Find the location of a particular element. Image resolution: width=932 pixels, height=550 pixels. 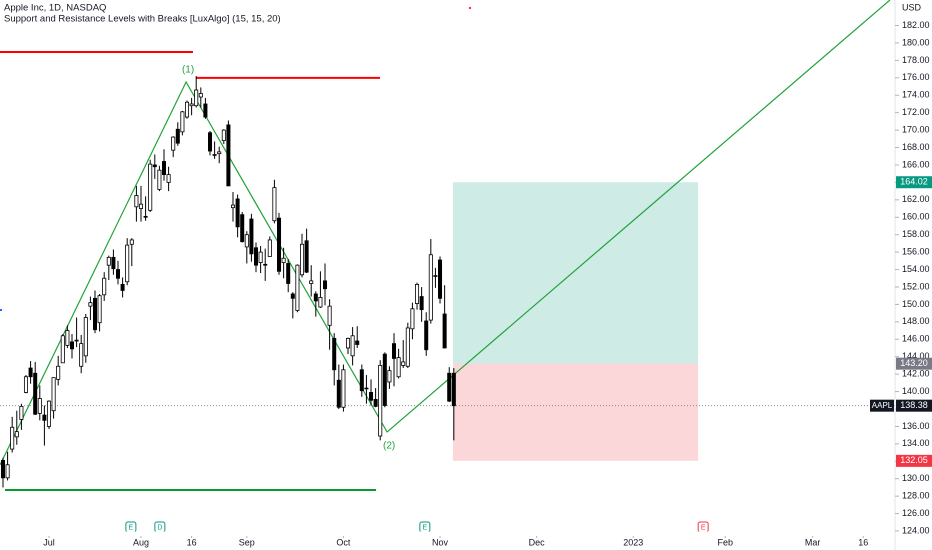

event-label: D is located at coordinates (159, 527).